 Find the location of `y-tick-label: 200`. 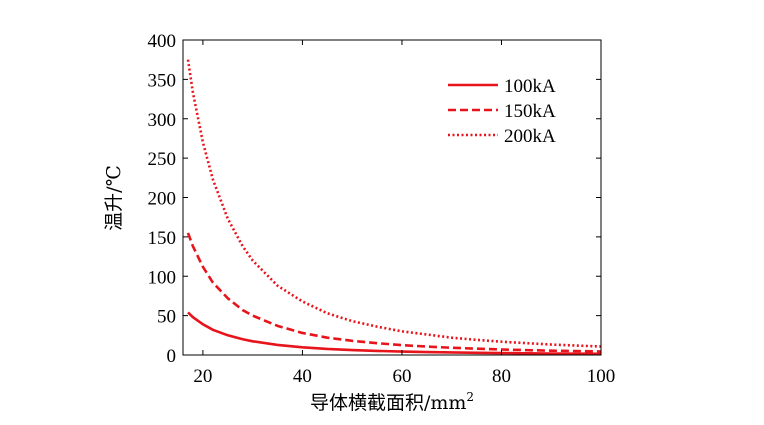

y-tick-label: 200 is located at coordinates (162, 199).